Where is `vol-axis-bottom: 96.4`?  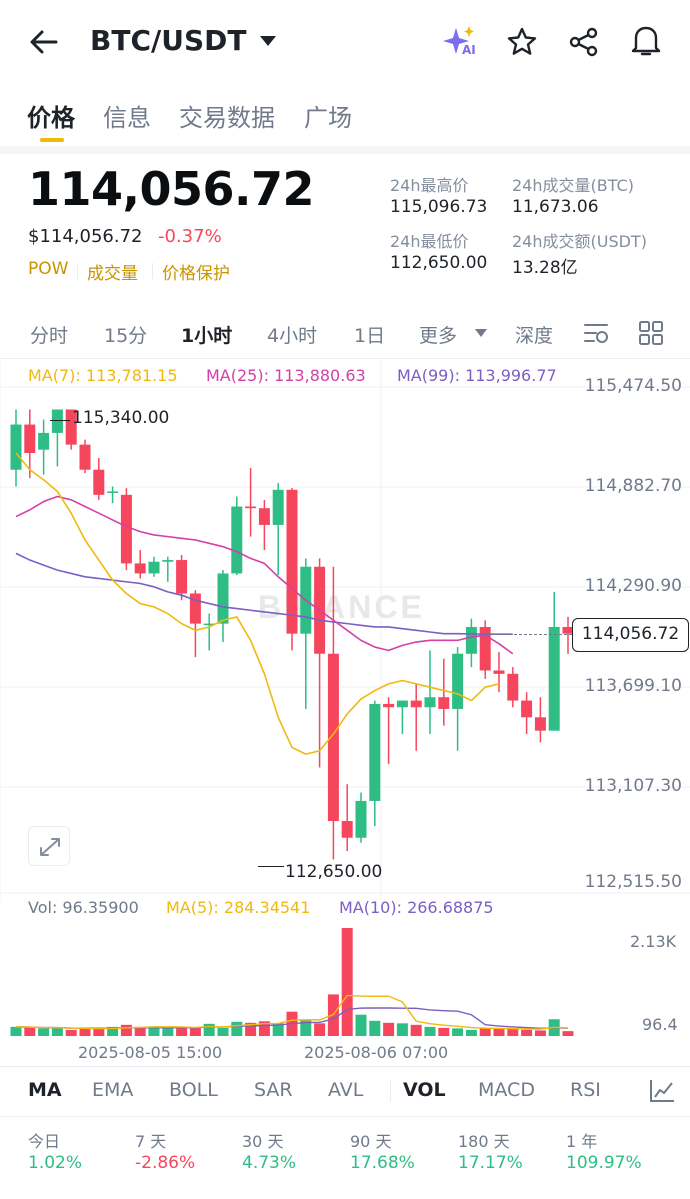
vol-axis-bottom: 96.4 is located at coordinates (660, 1024).